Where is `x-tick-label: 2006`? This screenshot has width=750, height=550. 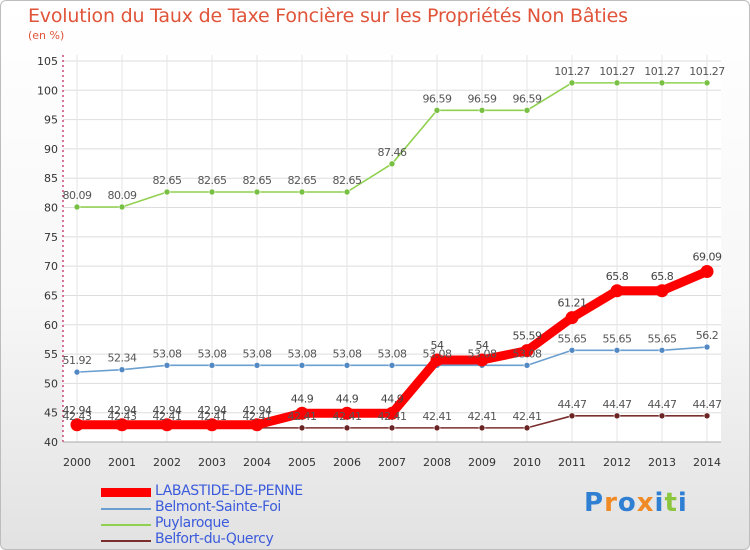 x-tick-label: 2006 is located at coordinates (347, 462).